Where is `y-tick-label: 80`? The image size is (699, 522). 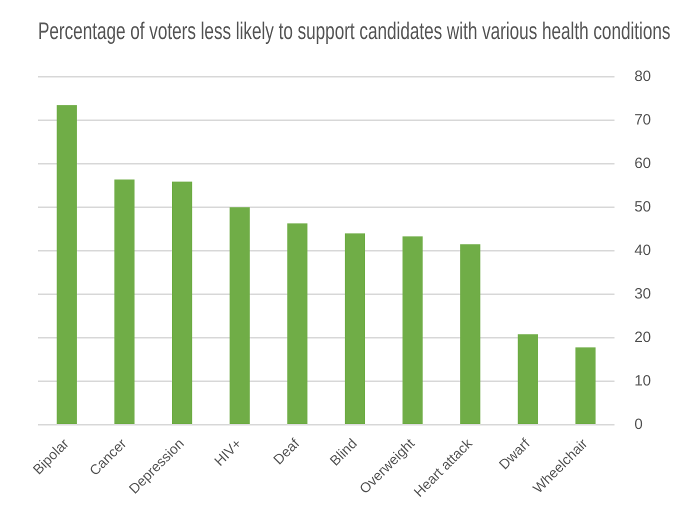 y-tick-label: 80 is located at coordinates (643, 76).